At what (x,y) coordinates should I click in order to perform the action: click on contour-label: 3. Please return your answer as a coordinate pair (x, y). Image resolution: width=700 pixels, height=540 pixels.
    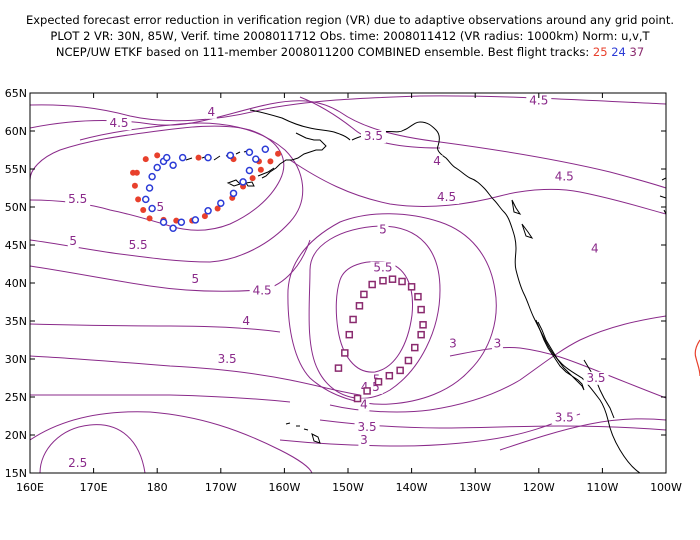
    Looking at the image, I should click on (364, 440).